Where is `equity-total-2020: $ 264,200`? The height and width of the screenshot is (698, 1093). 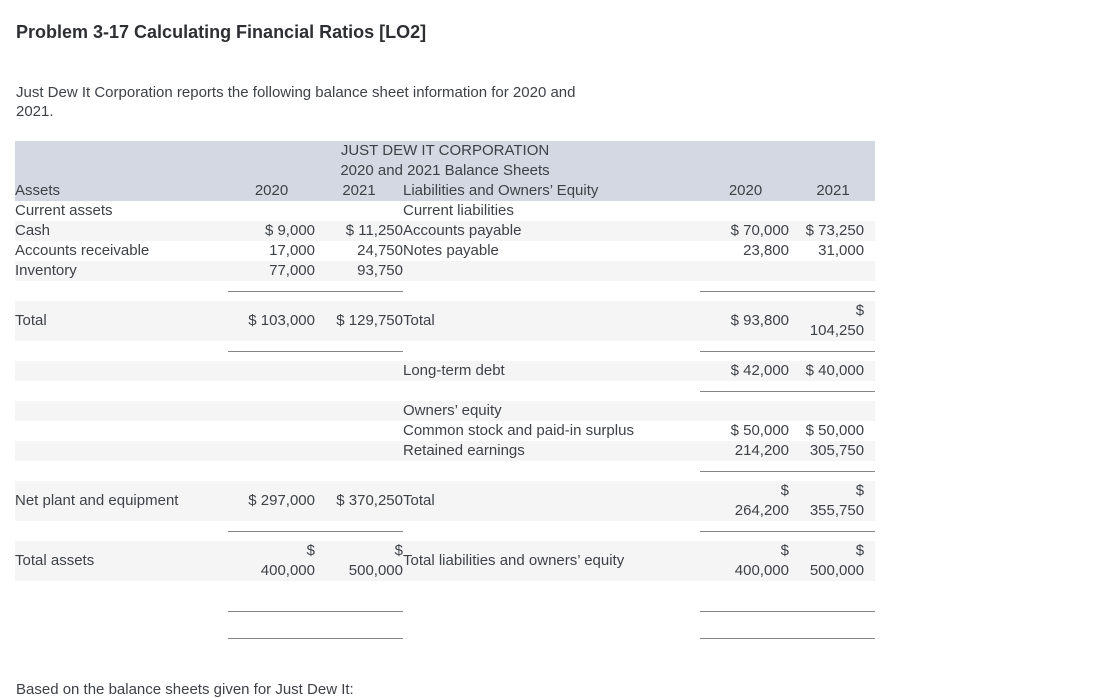 equity-total-2020: $ 264,200 is located at coordinates (745, 501).